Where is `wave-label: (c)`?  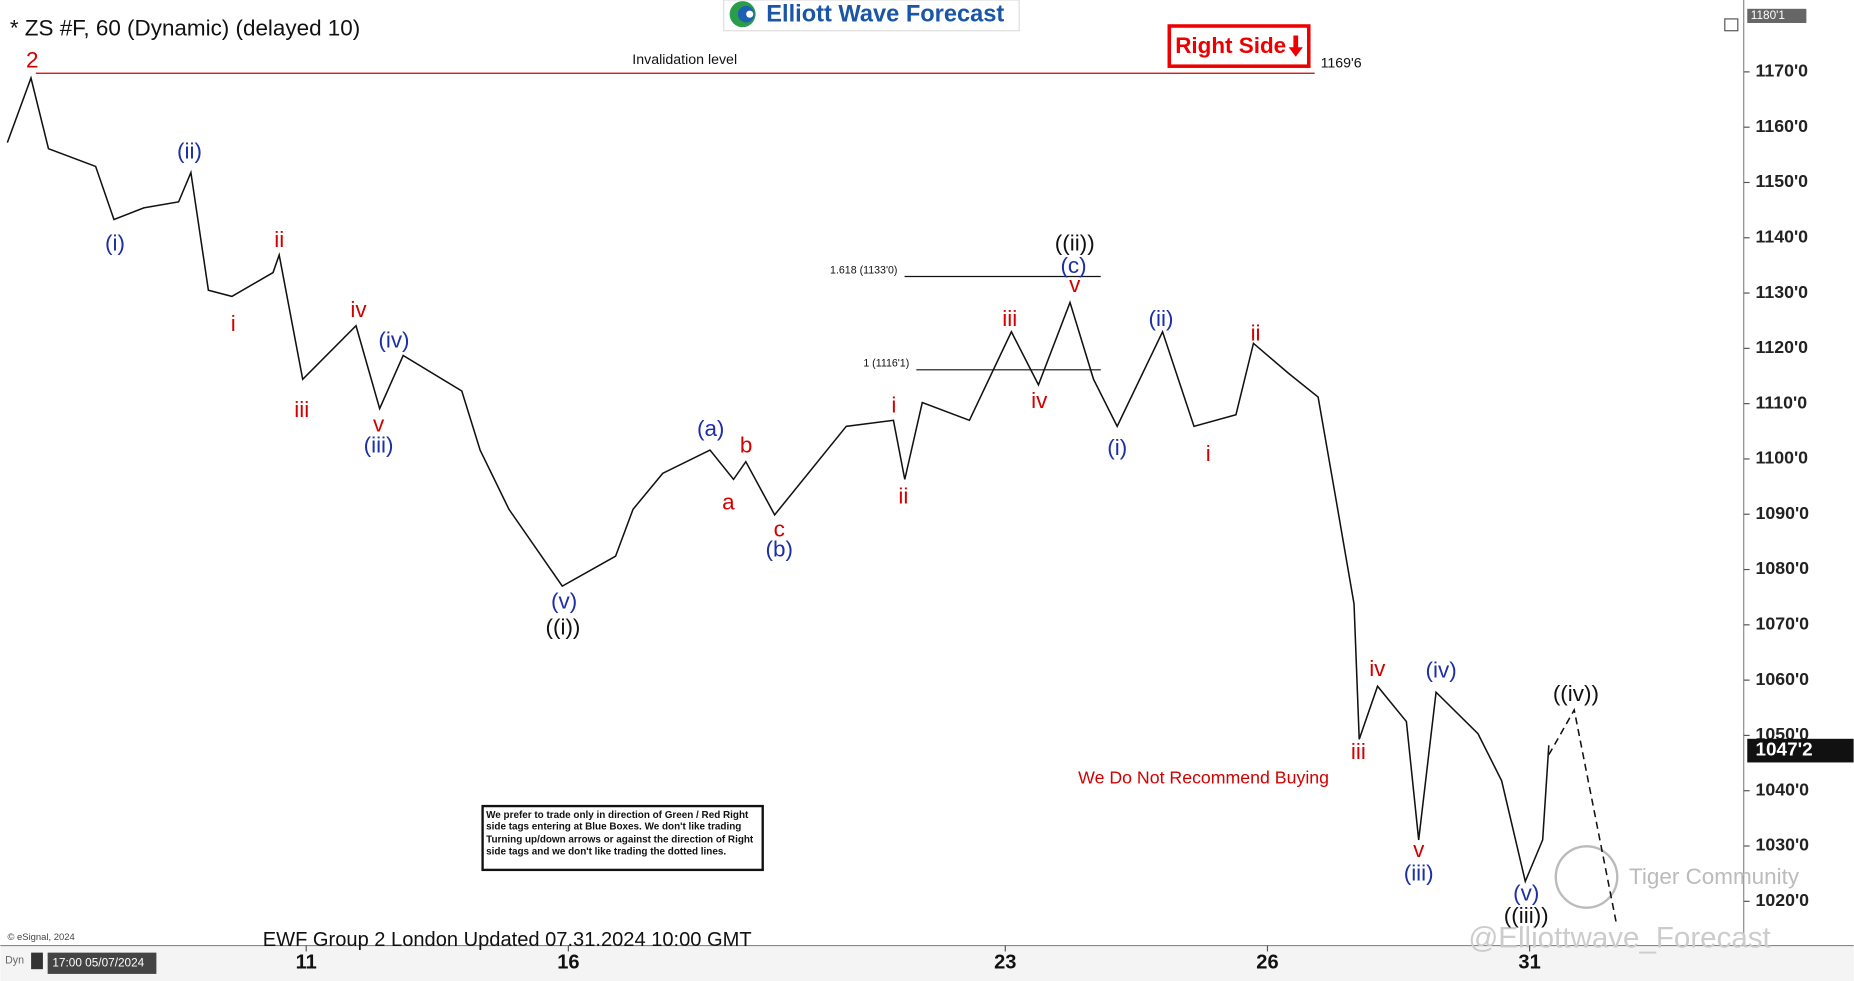
wave-label: (c) is located at coordinates (1073, 265).